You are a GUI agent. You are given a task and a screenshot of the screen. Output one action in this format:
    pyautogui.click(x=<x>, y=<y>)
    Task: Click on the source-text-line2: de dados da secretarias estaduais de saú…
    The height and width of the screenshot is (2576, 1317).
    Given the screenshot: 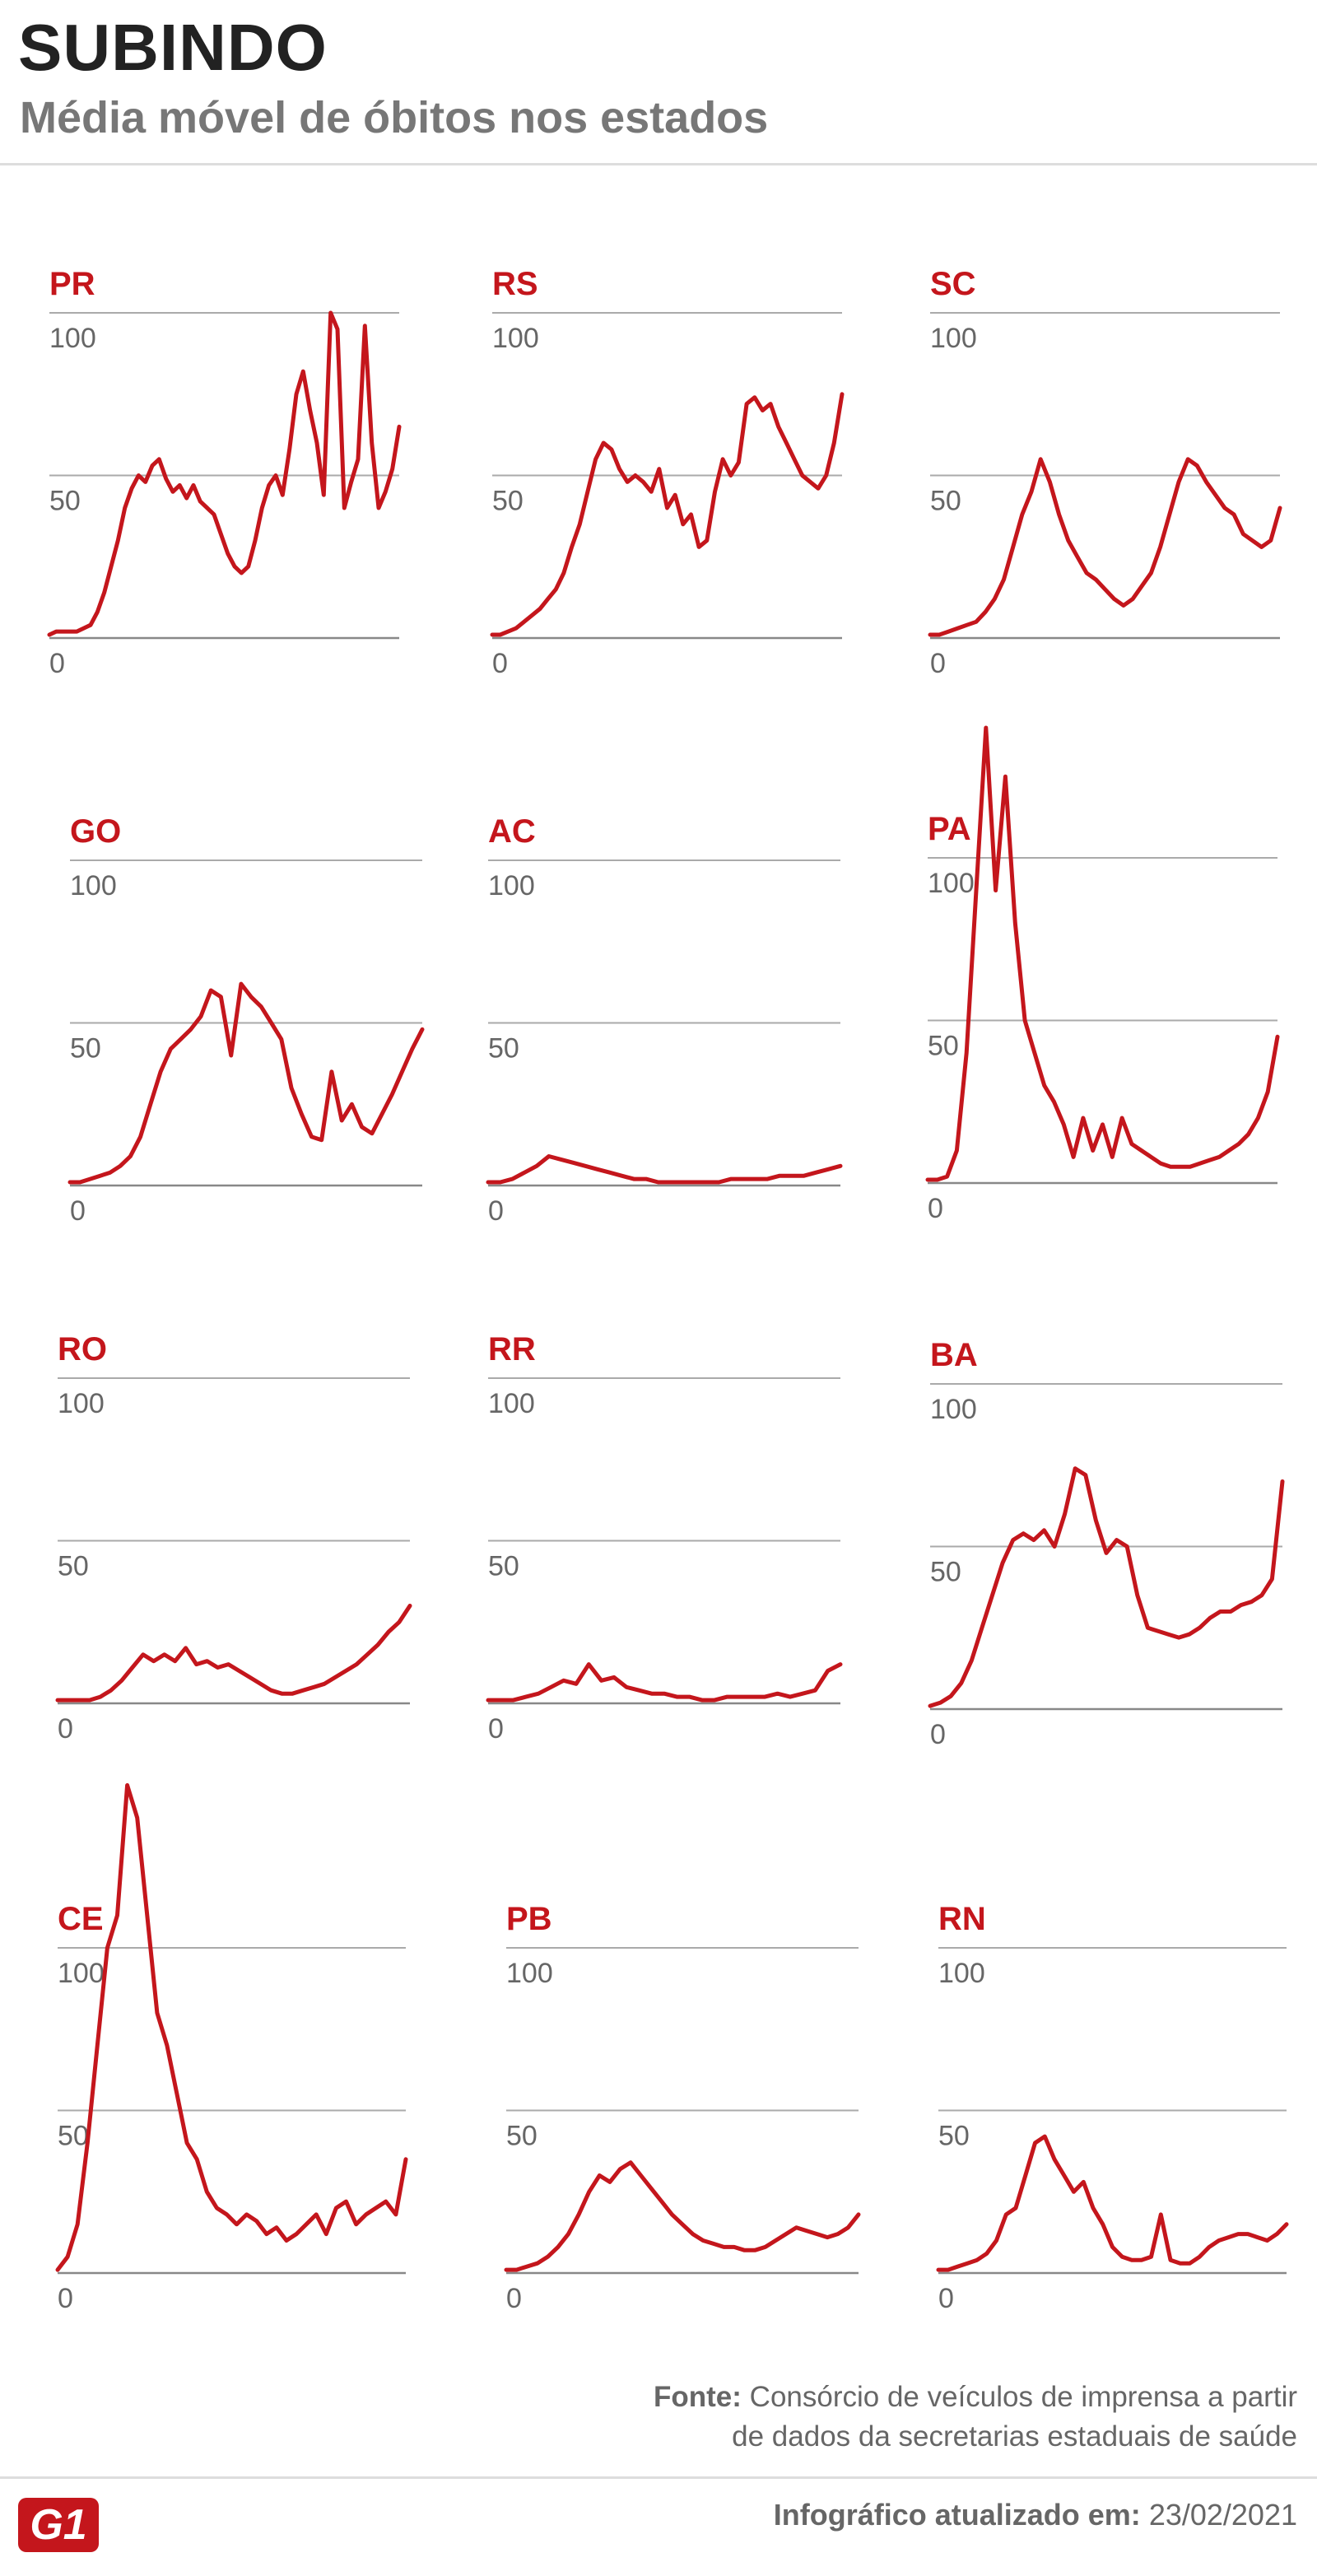 What is the action you would take?
    pyautogui.click(x=1014, y=2436)
    